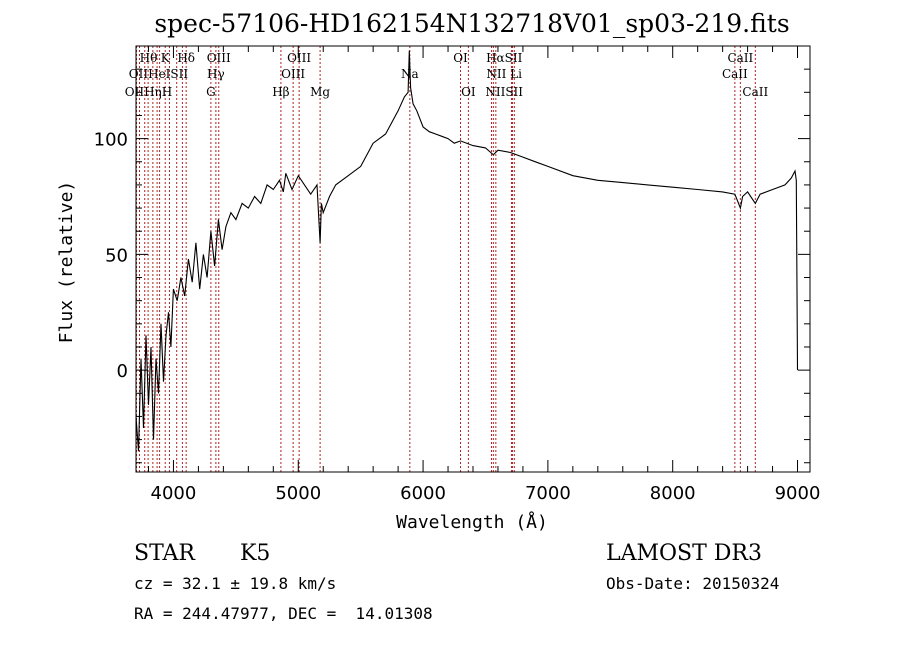 This screenshot has width=900, height=649. Describe the element at coordinates (174, 493) in the screenshot. I see `x-tick-label: 4000` at that location.